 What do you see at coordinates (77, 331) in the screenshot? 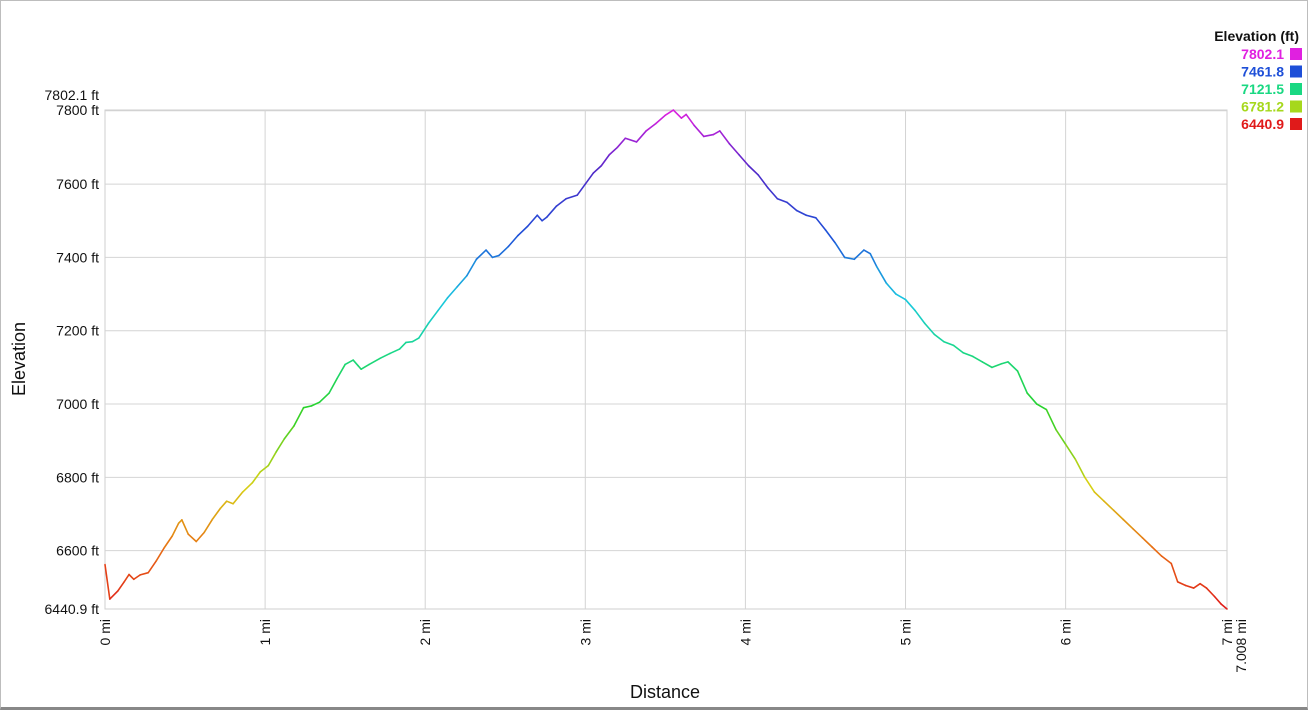
I see `y-tick-label: 7200 ft` at bounding box center [77, 331].